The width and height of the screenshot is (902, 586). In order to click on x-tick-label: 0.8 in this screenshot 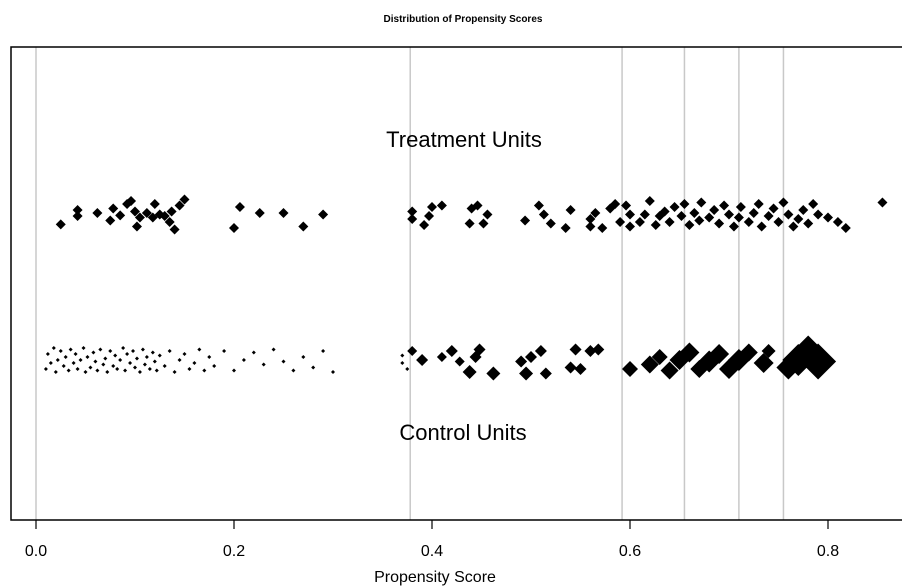, I will do `click(828, 551)`.